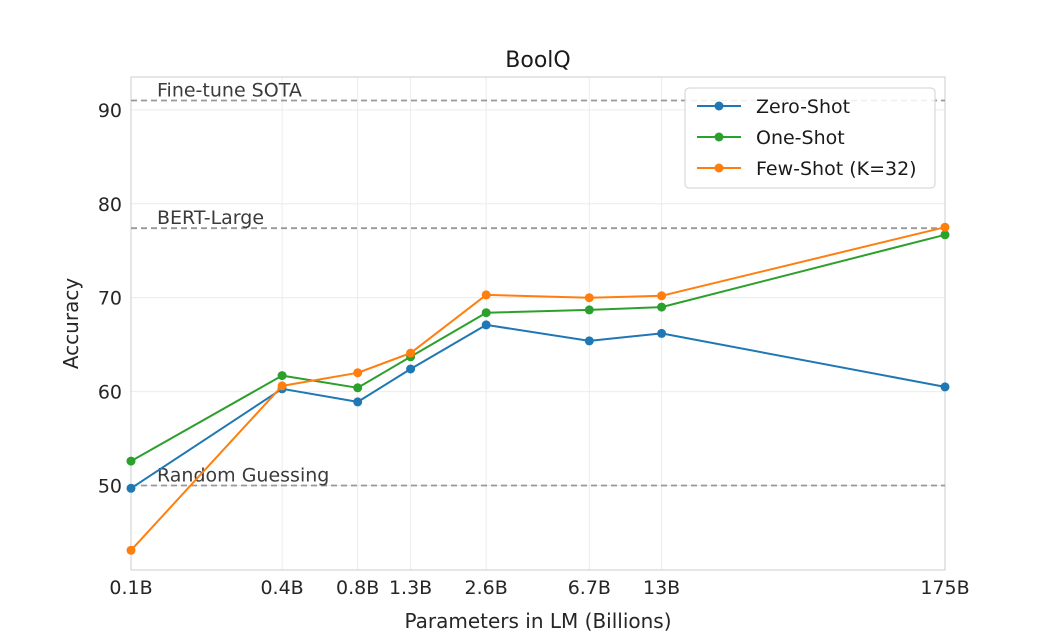  Describe the element at coordinates (537, 621) in the screenshot. I see `x-axis-label: Parameters in LM (Billions)` at that location.